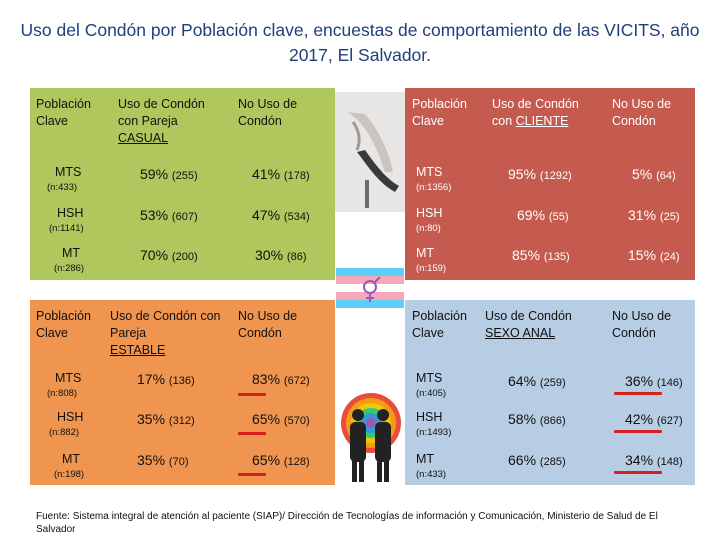  What do you see at coordinates (371, 437) in the screenshot?
I see `rainbow-couple-image` at bounding box center [371, 437].